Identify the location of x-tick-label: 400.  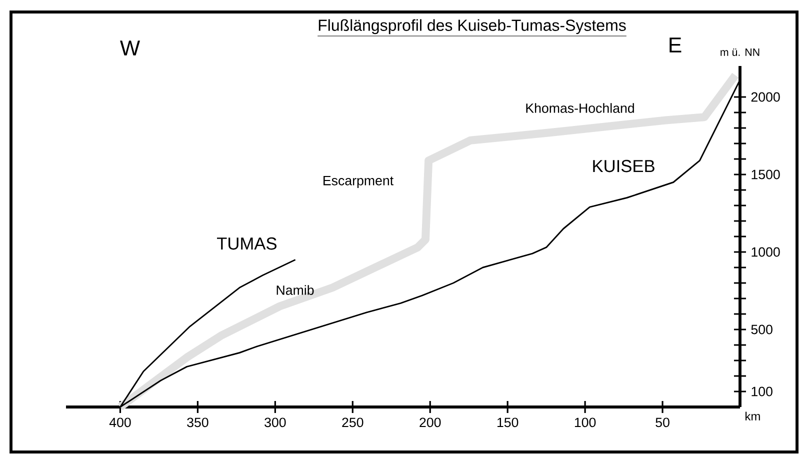
(120, 423).